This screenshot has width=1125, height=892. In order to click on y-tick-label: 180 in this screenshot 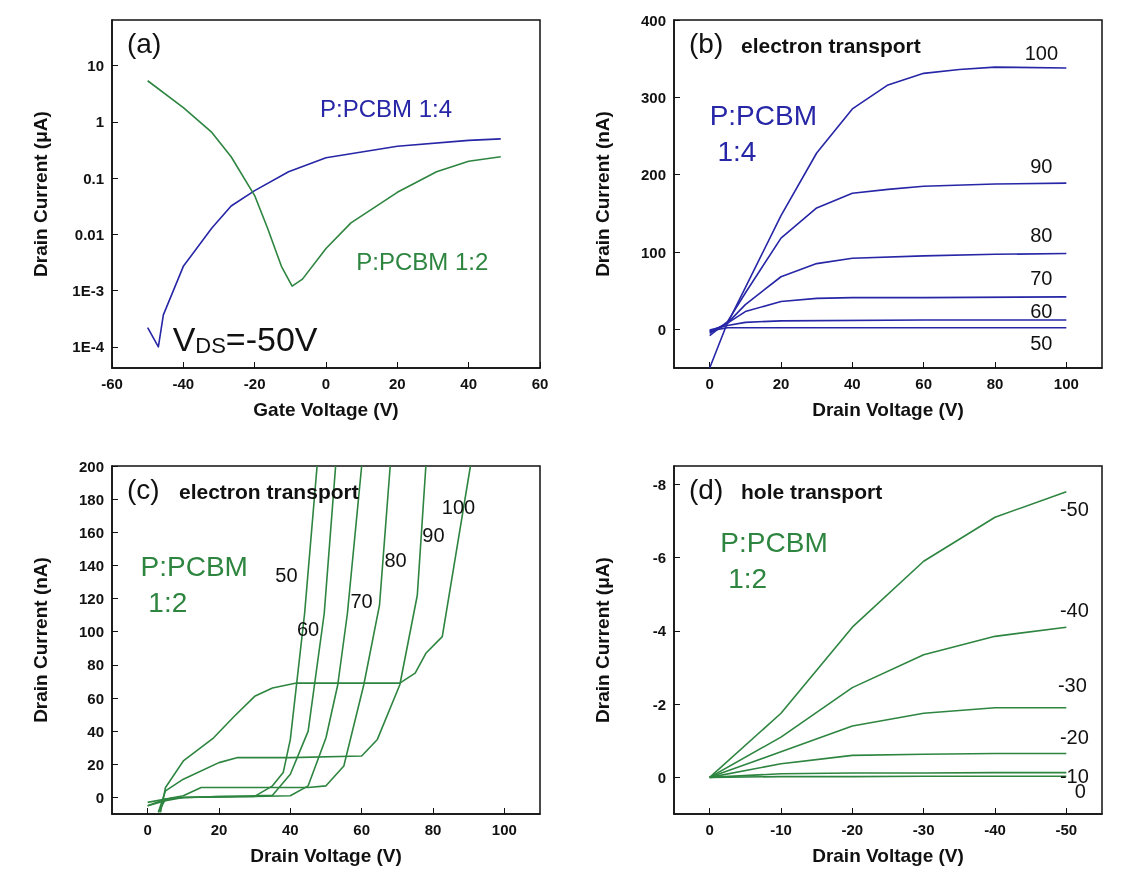, I will do `click(91, 499)`.